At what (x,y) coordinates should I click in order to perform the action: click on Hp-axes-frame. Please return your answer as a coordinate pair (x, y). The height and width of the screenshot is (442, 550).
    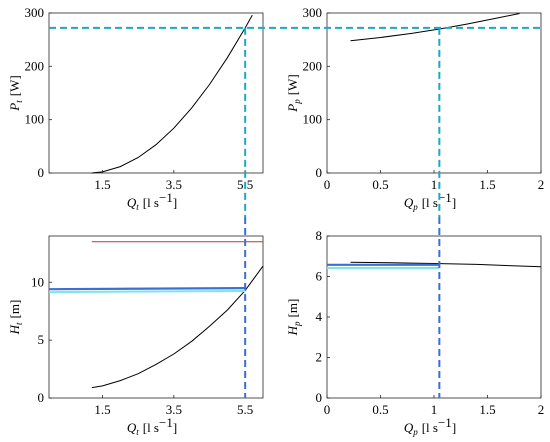
    Looking at the image, I should click on (434, 317).